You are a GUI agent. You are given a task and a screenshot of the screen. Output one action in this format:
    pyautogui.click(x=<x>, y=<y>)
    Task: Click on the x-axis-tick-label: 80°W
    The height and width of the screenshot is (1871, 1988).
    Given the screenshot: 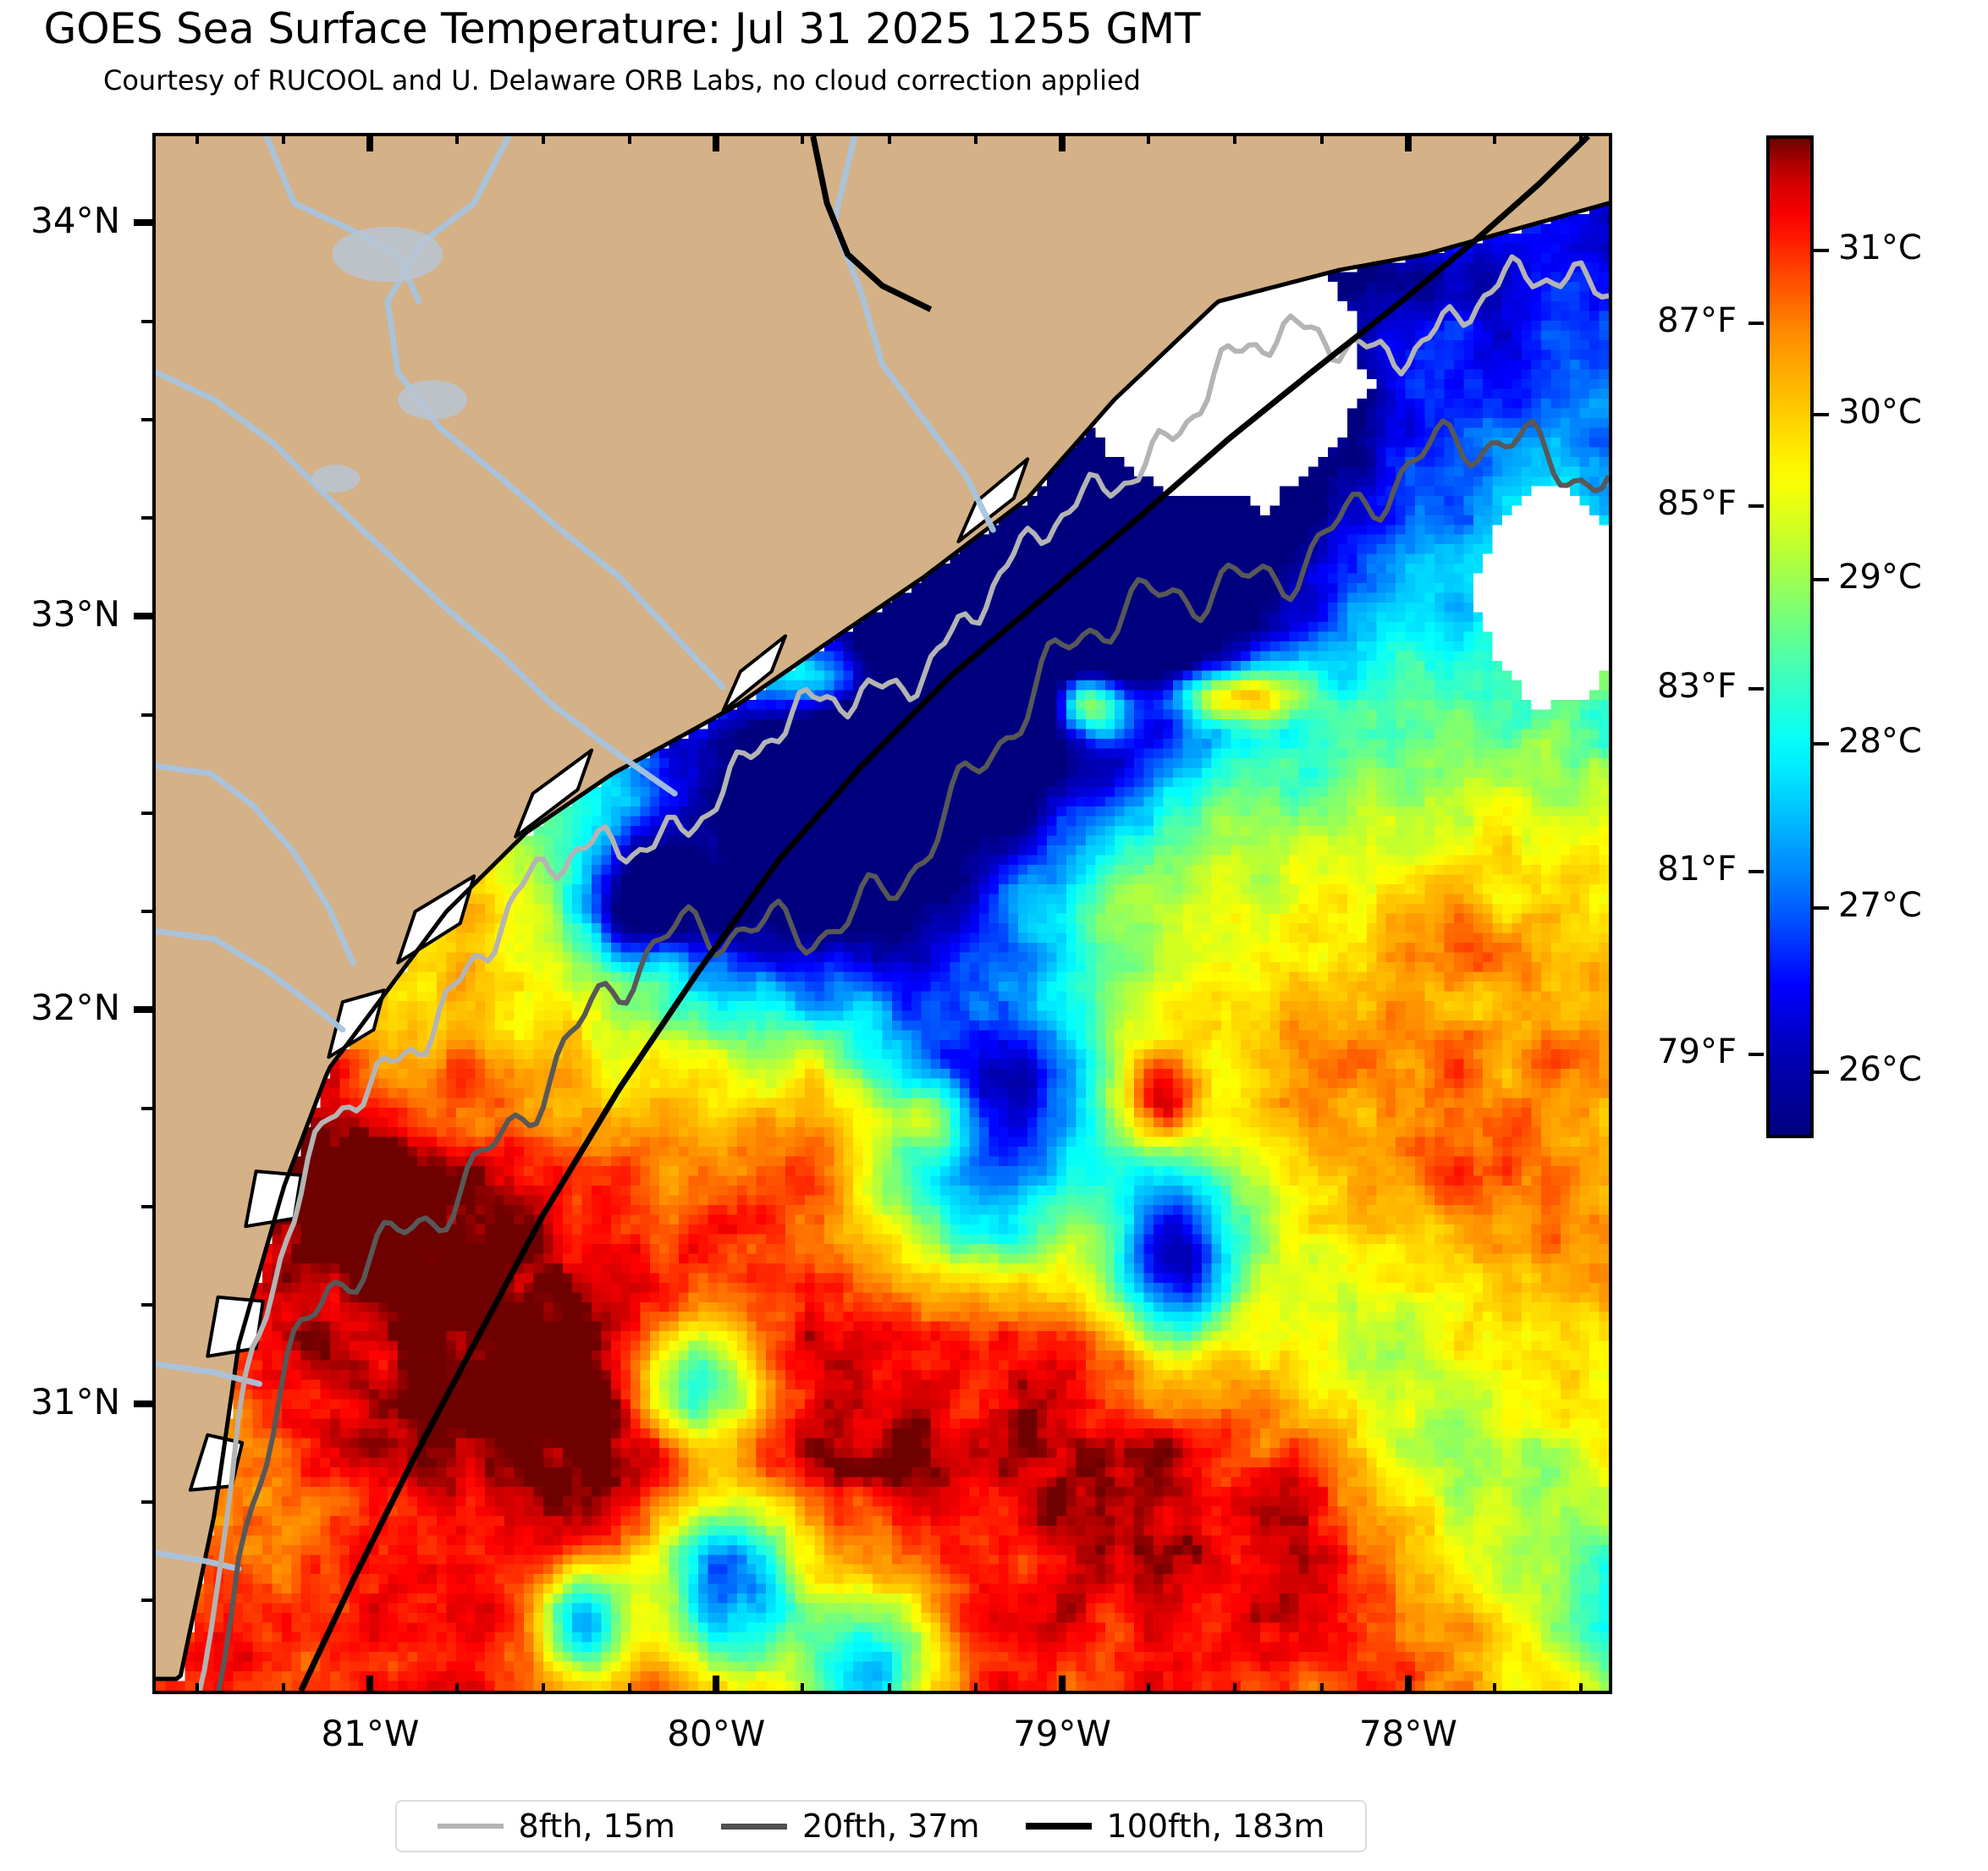 What is the action you would take?
    pyautogui.click(x=716, y=1733)
    